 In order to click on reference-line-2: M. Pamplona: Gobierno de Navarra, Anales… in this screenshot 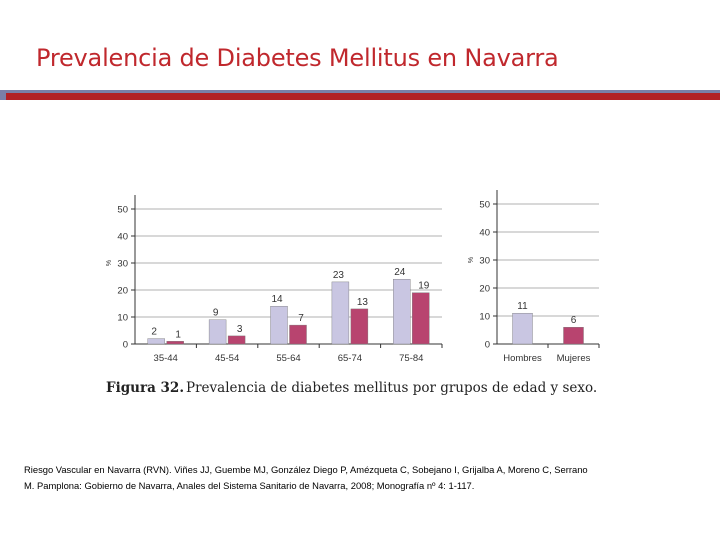, I will do `click(249, 485)`.